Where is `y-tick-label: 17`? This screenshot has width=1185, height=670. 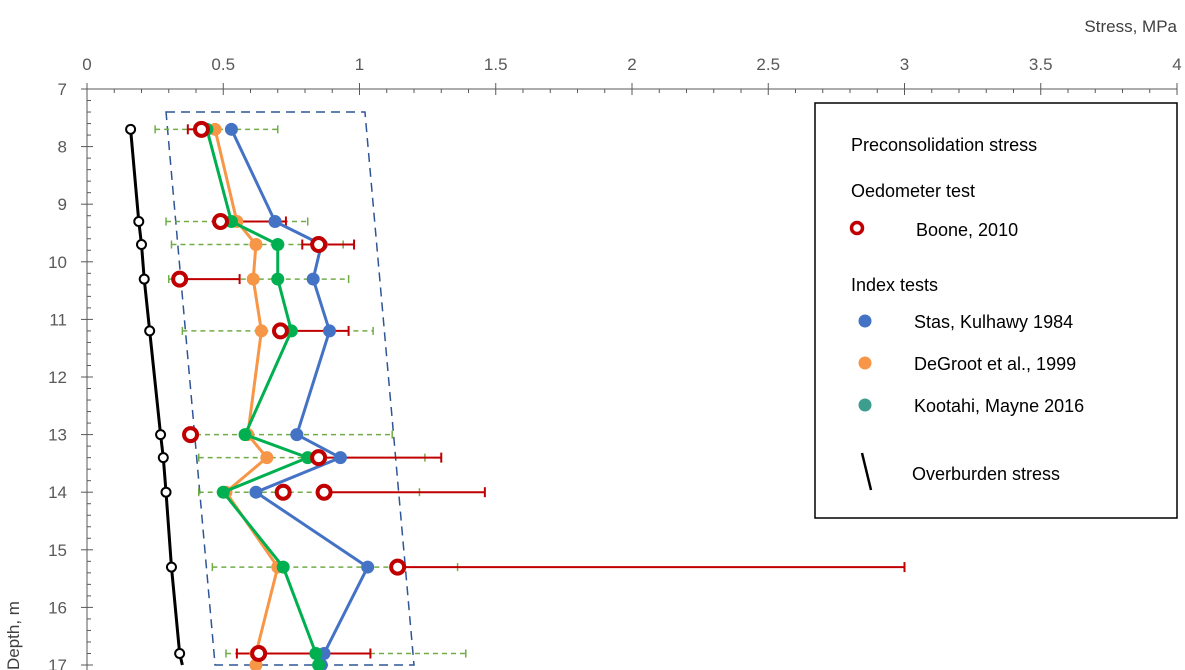
y-tick-label: 17 is located at coordinates (57, 663).